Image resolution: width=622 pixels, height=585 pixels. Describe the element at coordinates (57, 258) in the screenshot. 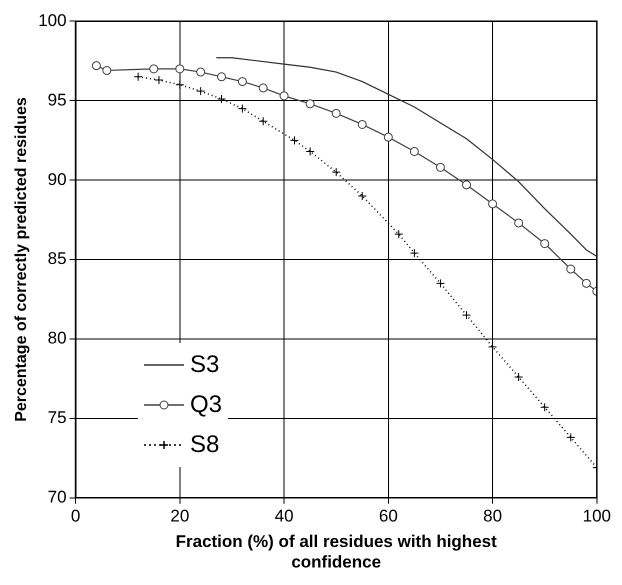

I see `y-tick-label: 85` at that location.